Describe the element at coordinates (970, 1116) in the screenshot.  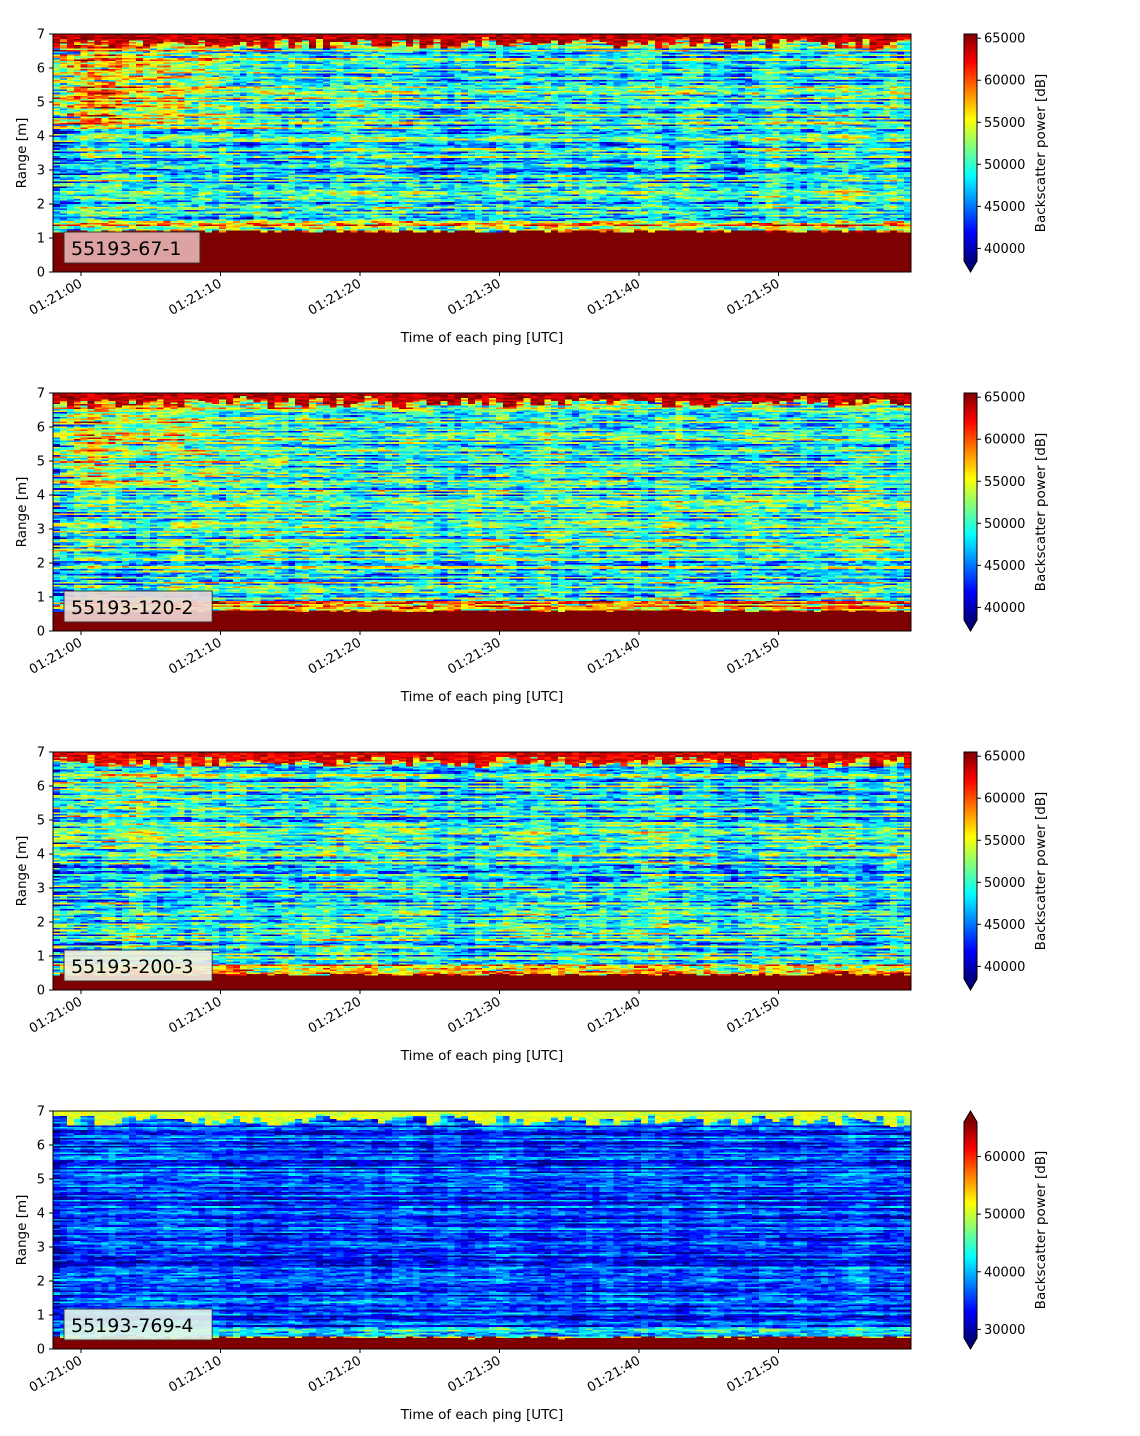
I see `colorbar-extend-max` at that location.